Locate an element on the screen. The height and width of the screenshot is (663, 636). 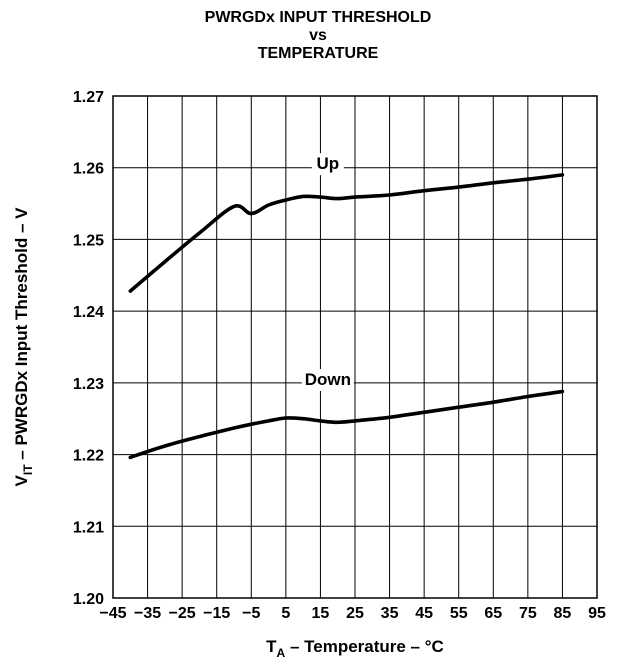
y-tick-label: 1.26 is located at coordinates (88, 169).